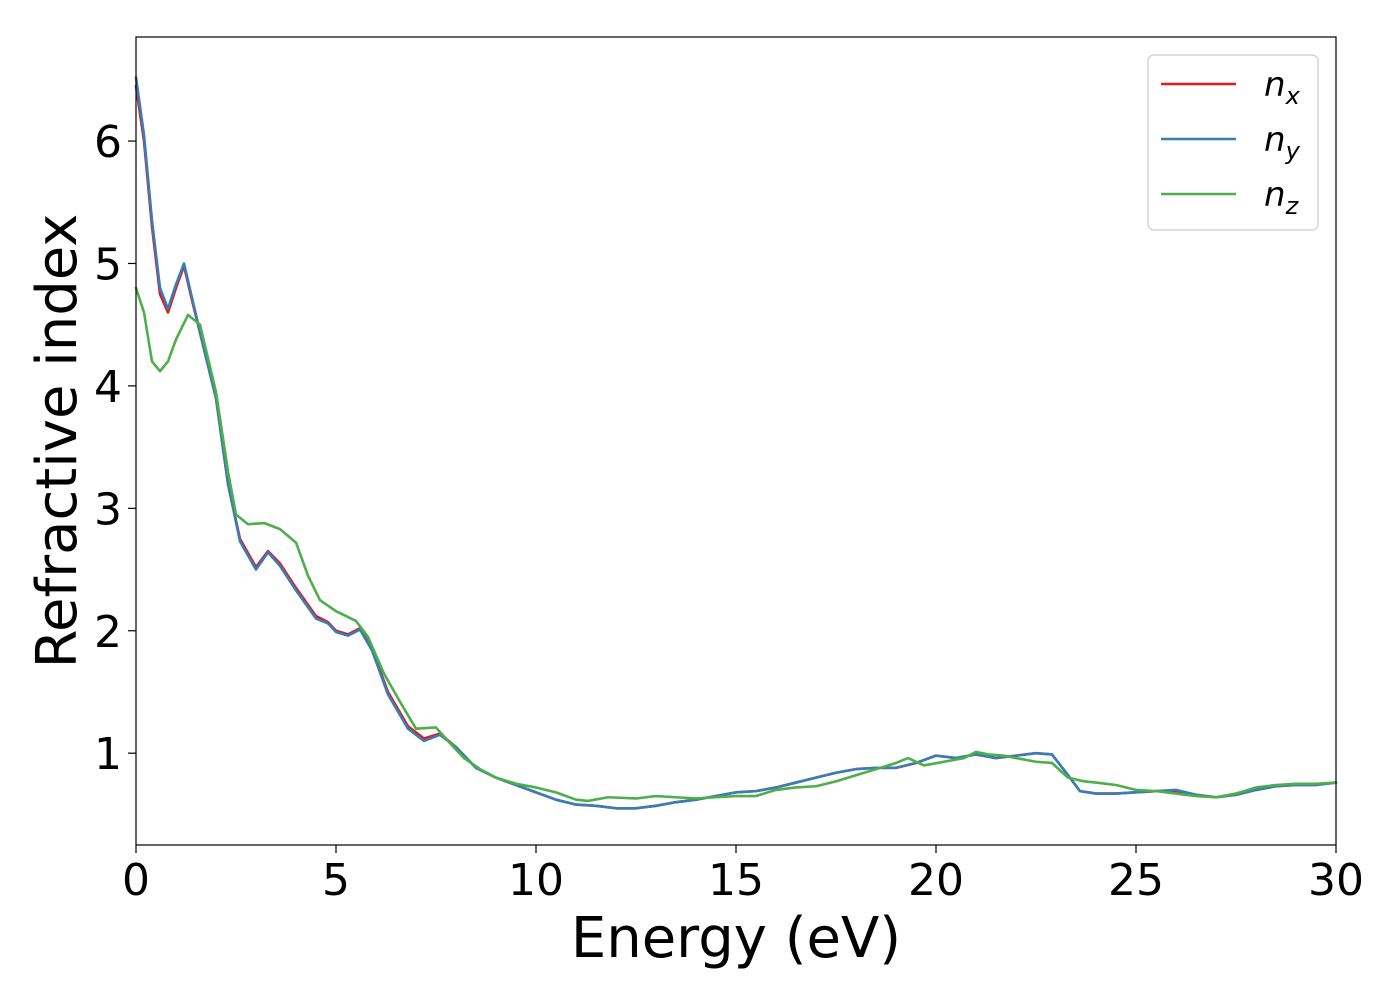  I want to click on legend-label-nz: nz, so click(1282, 197).